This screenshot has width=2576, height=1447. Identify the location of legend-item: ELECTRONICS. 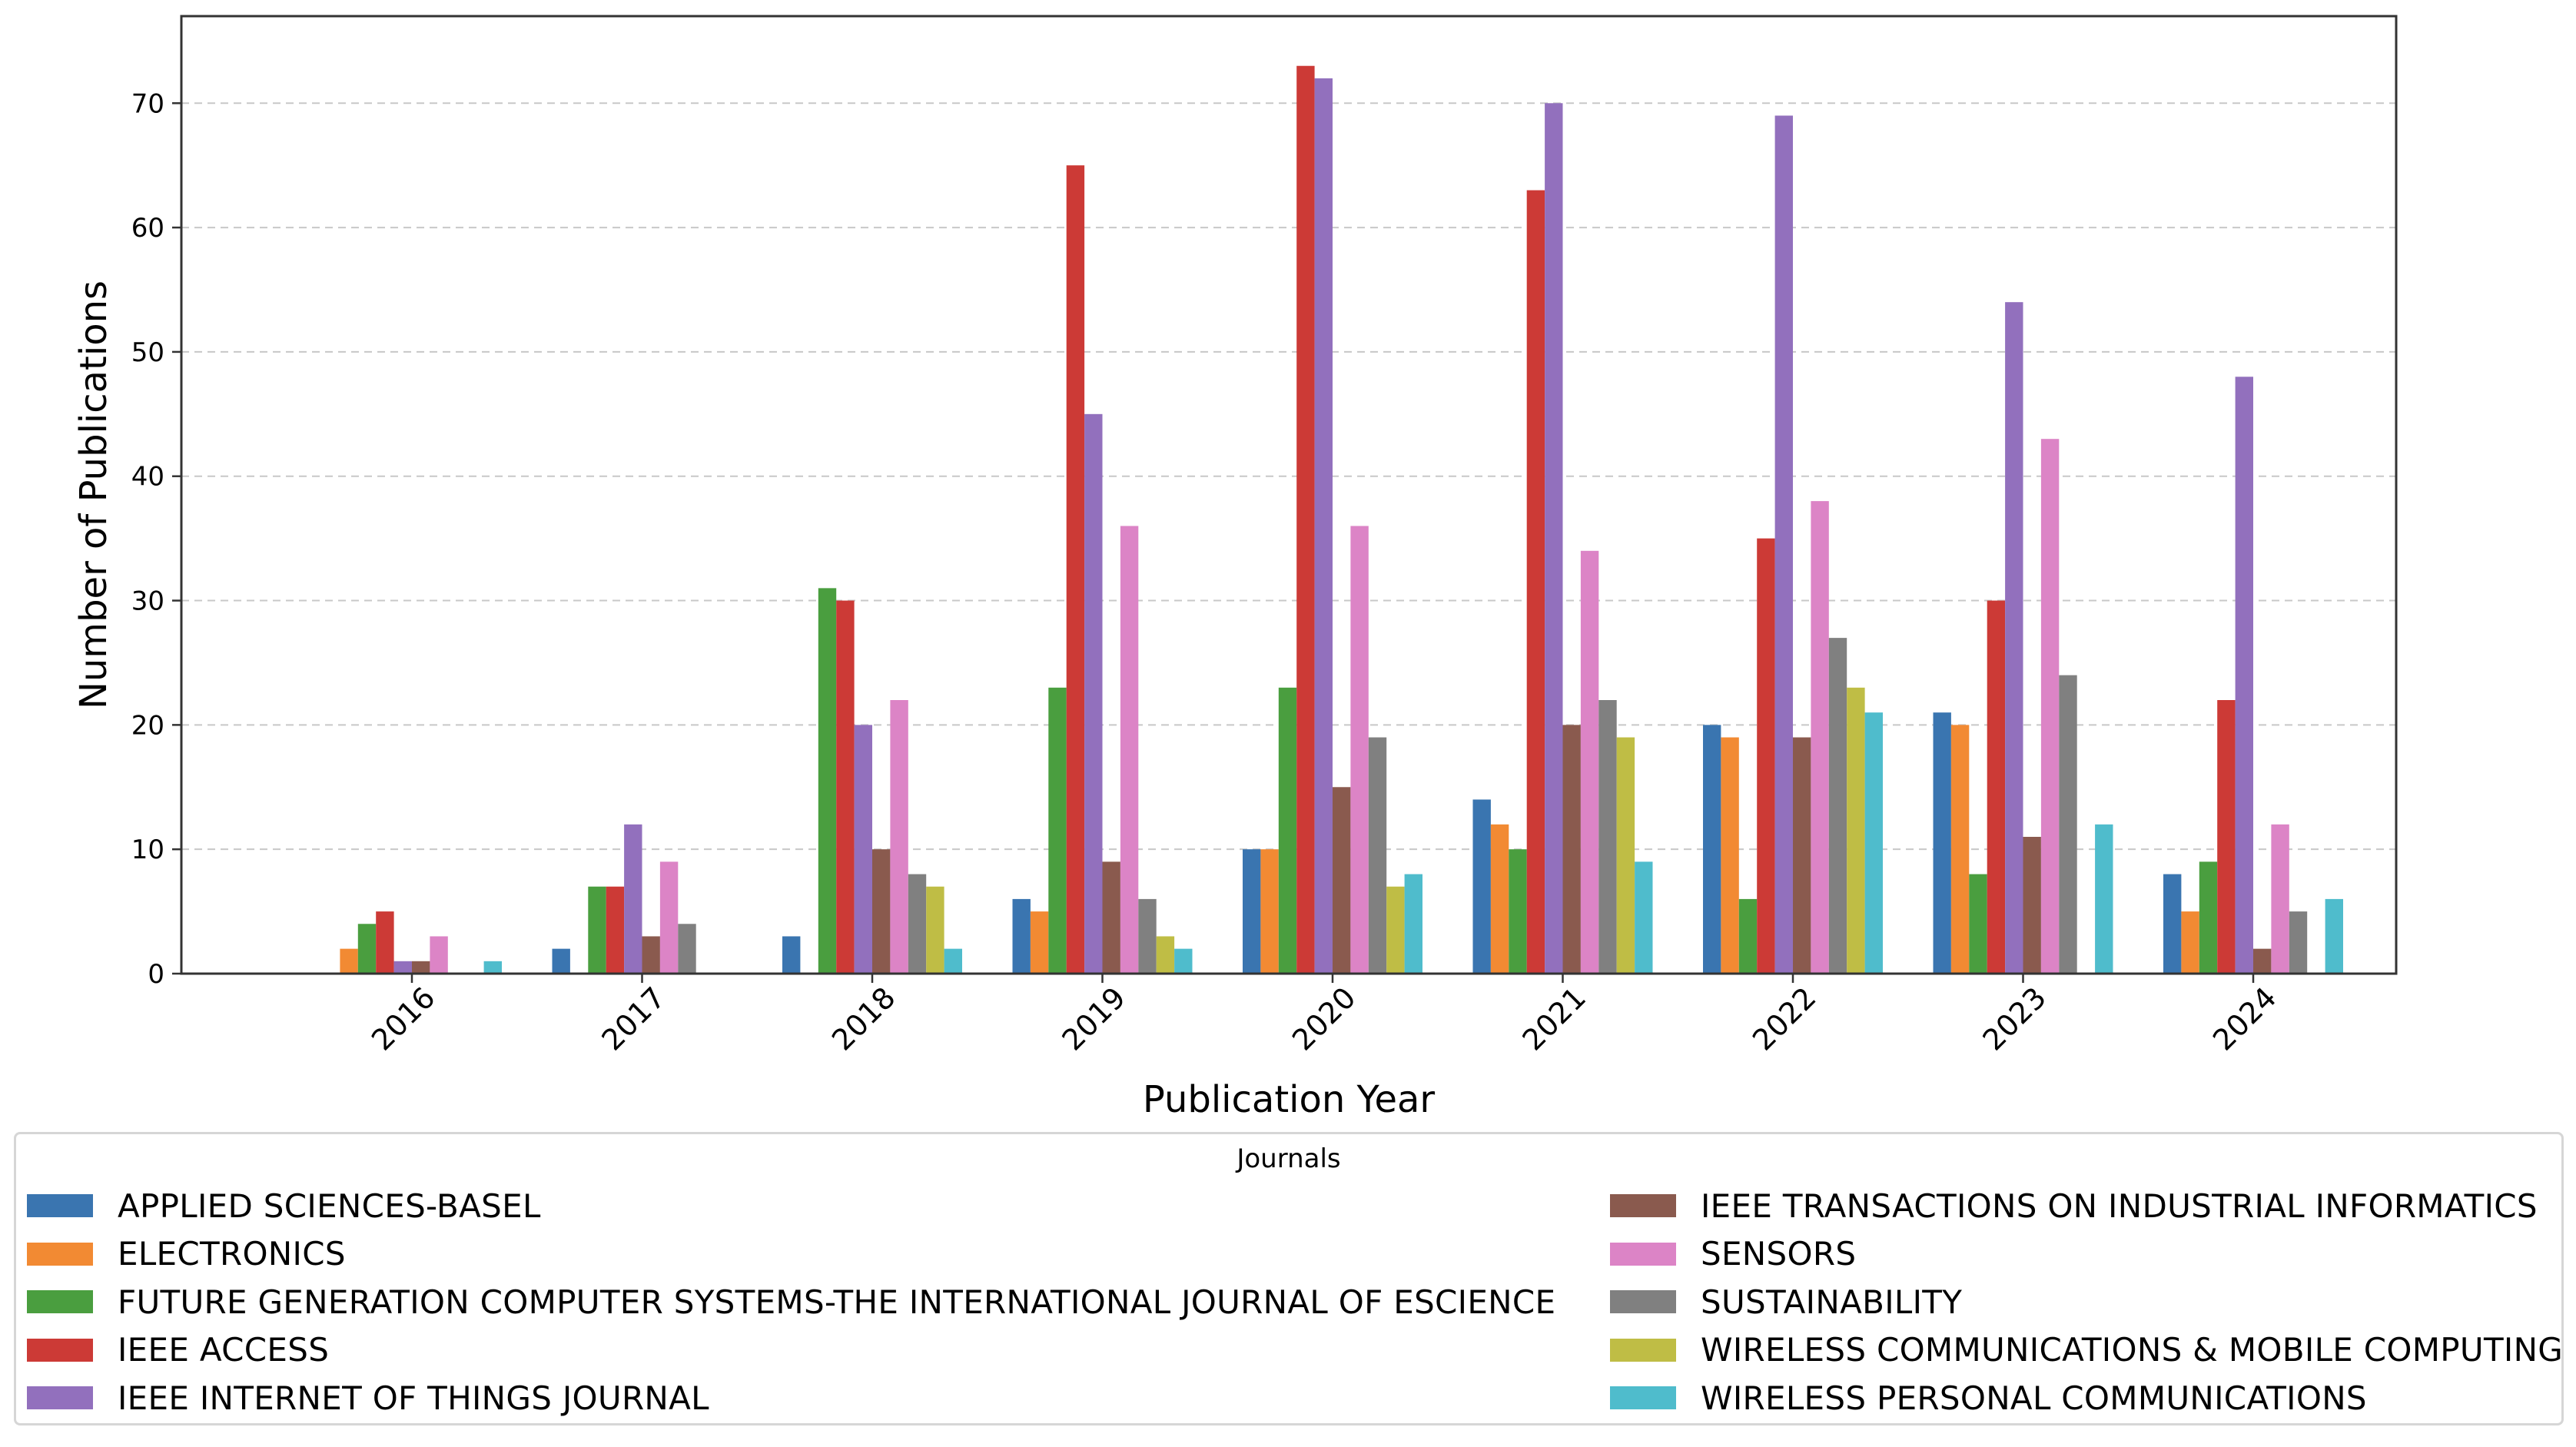
(791, 1255).